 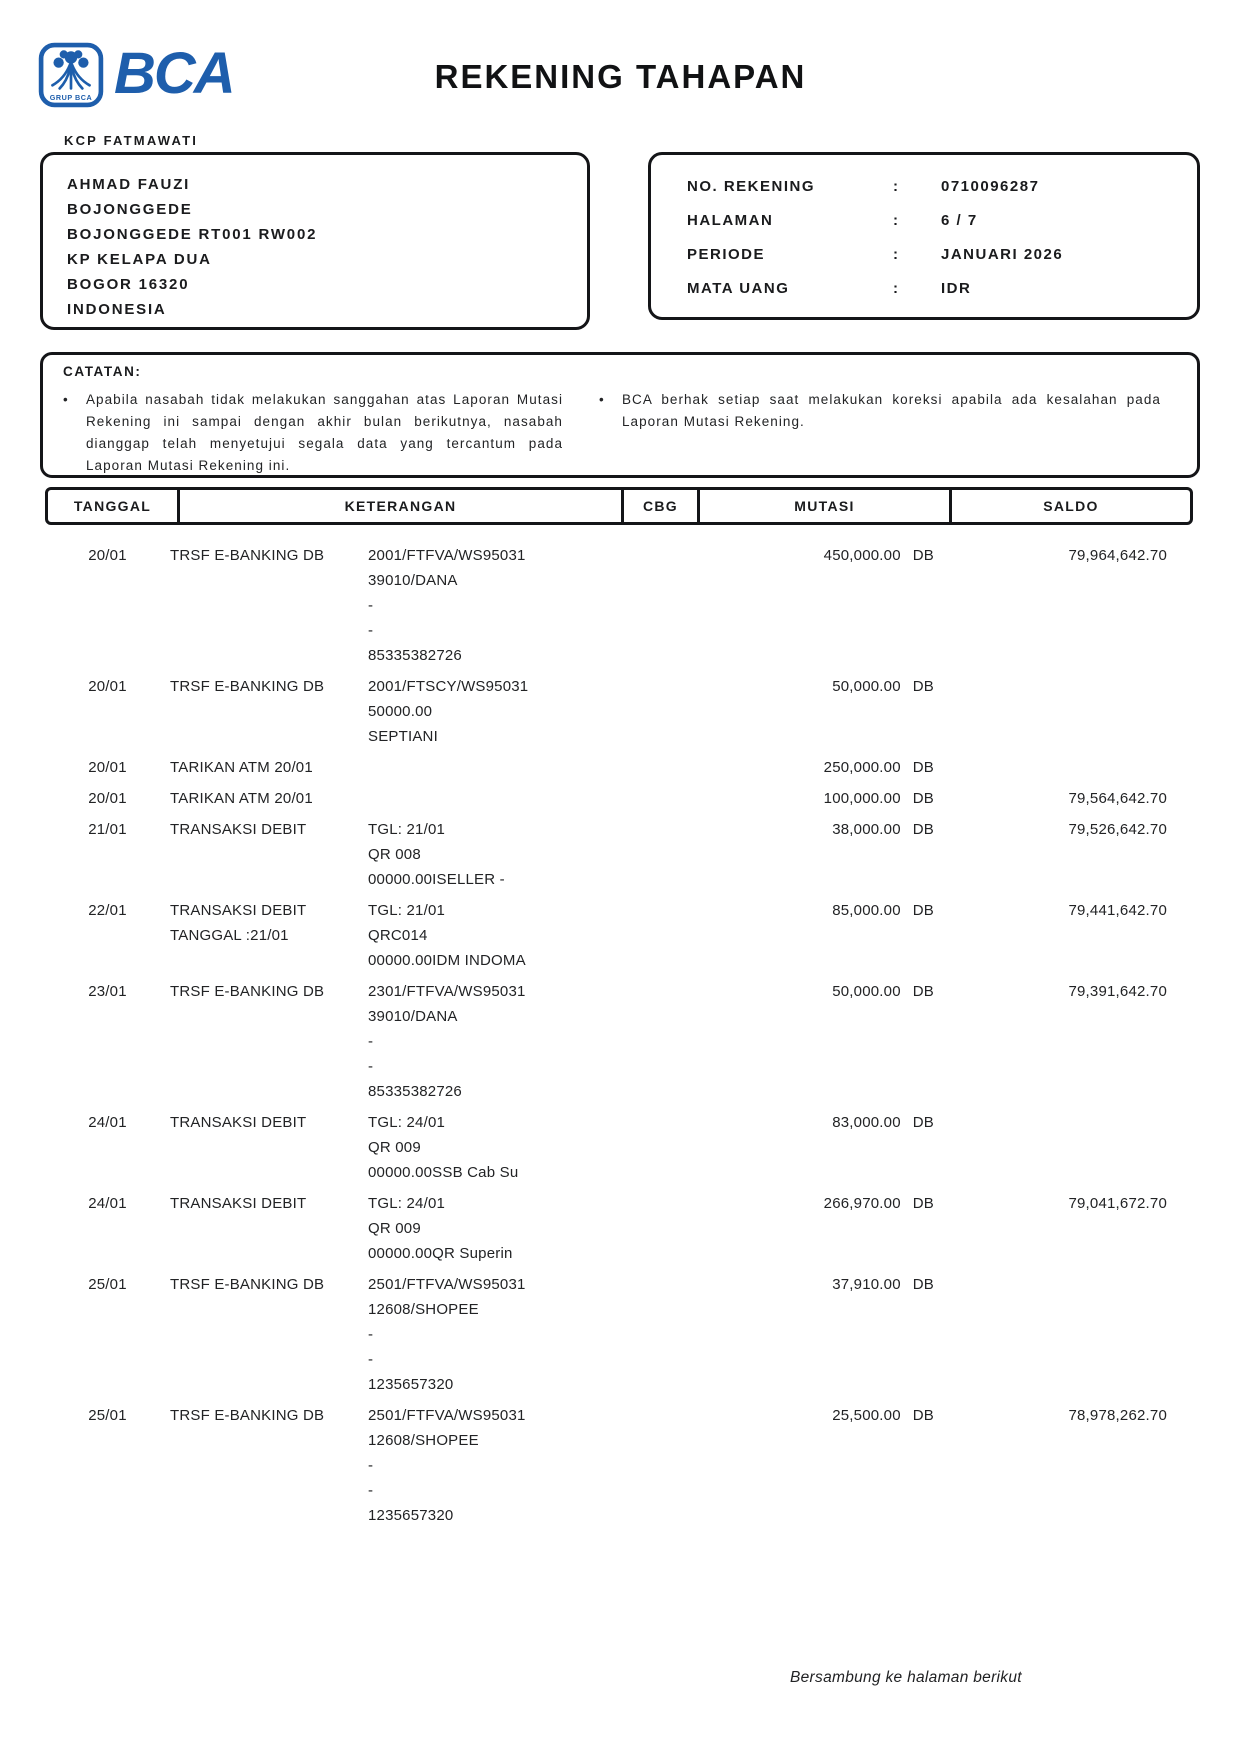 What do you see at coordinates (130, 209) in the screenshot?
I see `address-line: BOJONGGEDE` at bounding box center [130, 209].